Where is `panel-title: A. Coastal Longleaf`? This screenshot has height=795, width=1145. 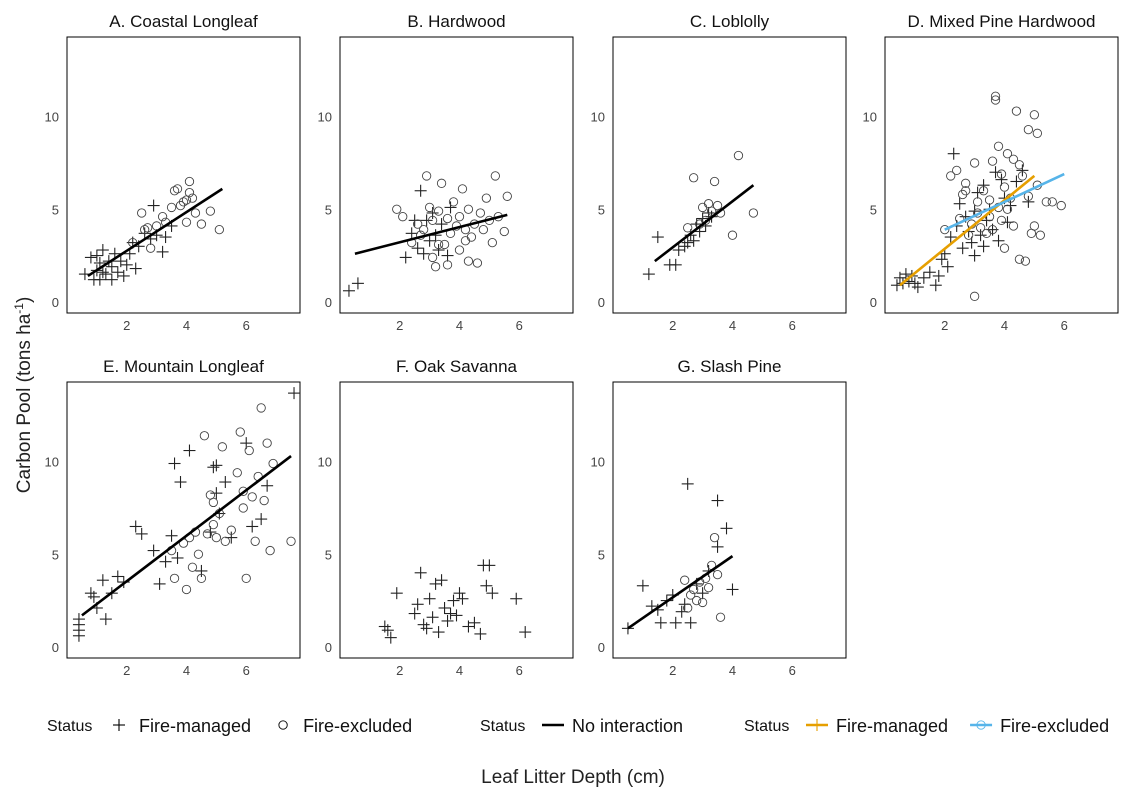 panel-title: A. Coastal Longleaf is located at coordinates (183, 21).